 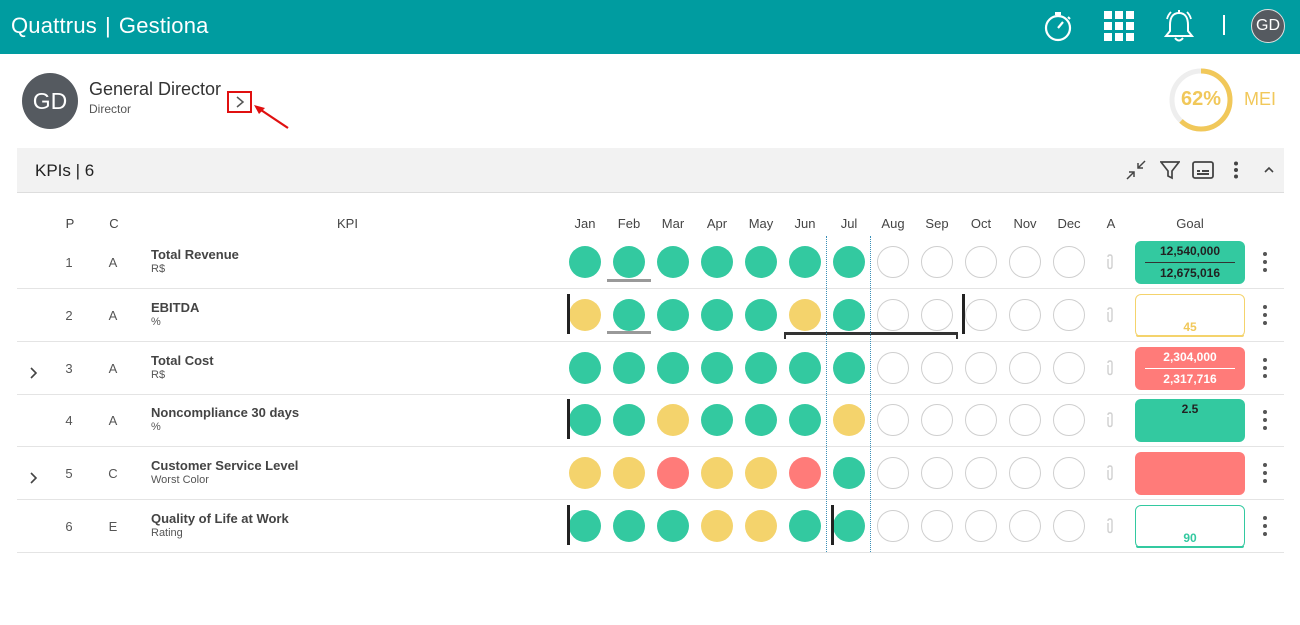 What do you see at coordinates (195, 254) in the screenshot?
I see `kpi-name: Total Revenue` at bounding box center [195, 254].